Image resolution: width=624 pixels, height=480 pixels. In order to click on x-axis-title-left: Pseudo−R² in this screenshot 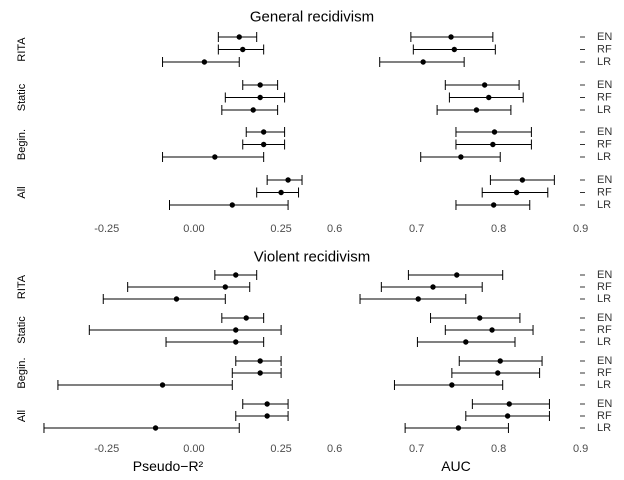, I will do `click(168, 466)`.